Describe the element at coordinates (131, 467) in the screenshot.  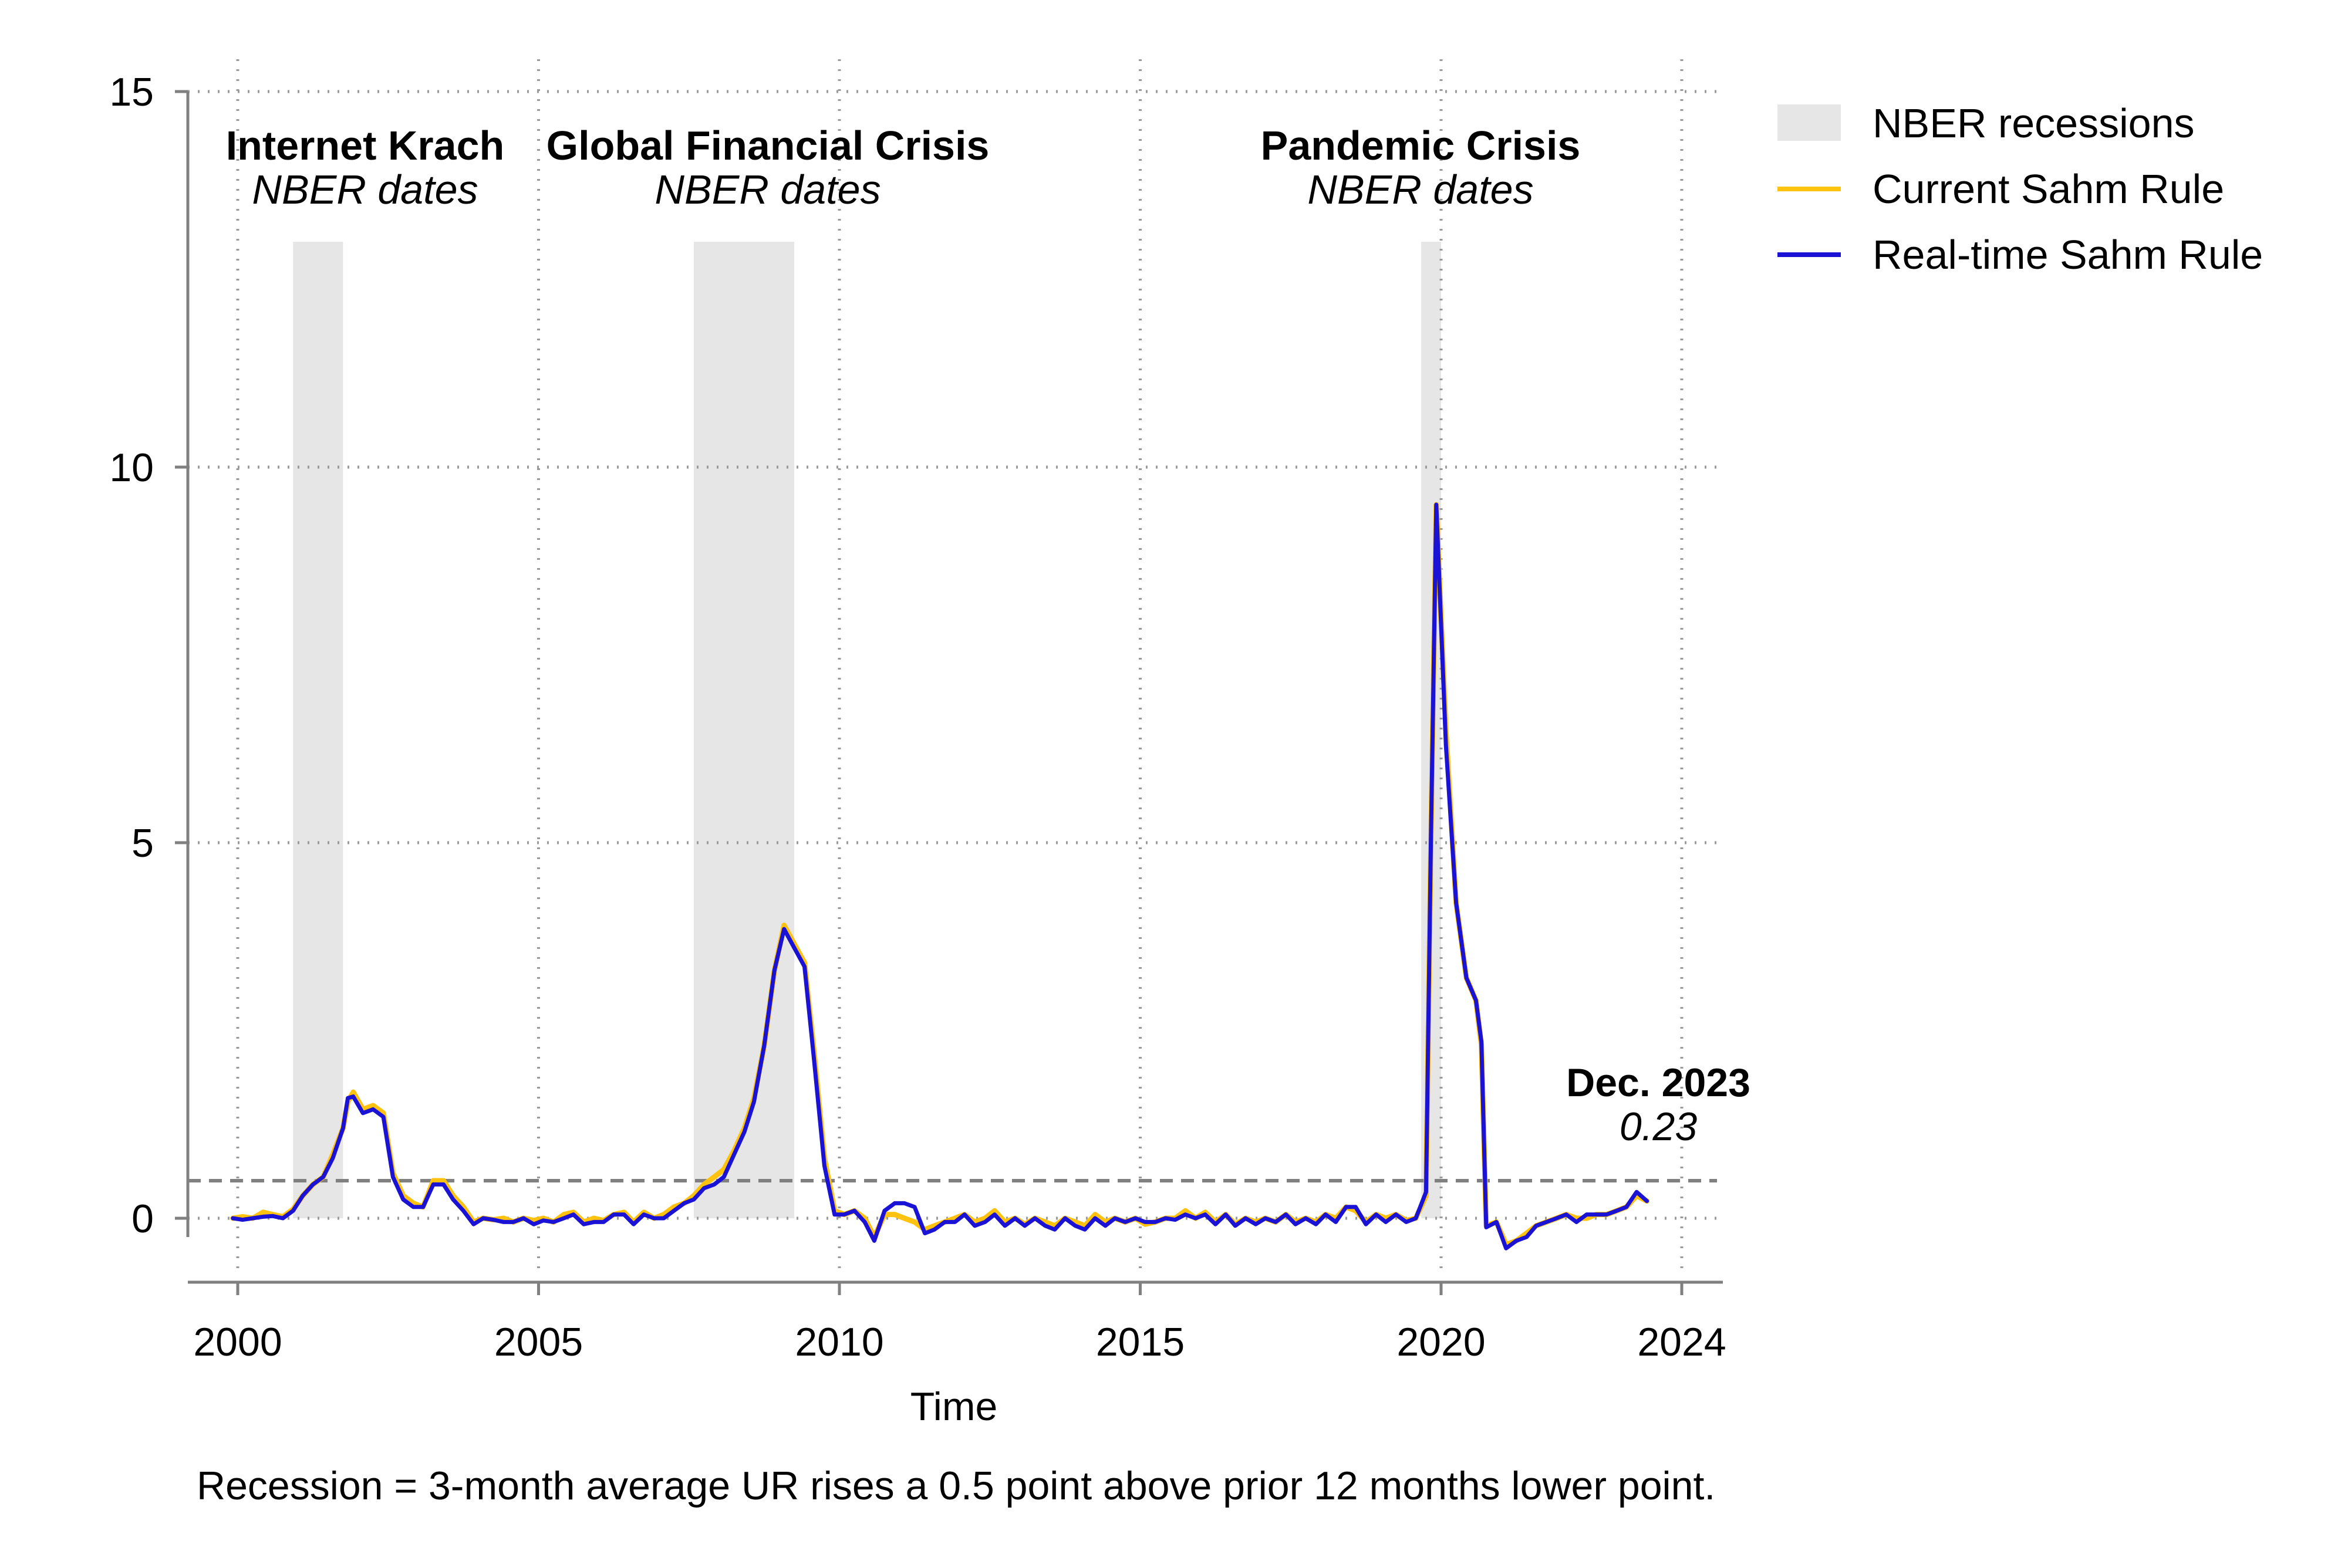
I see `y-tick-label: 10` at that location.